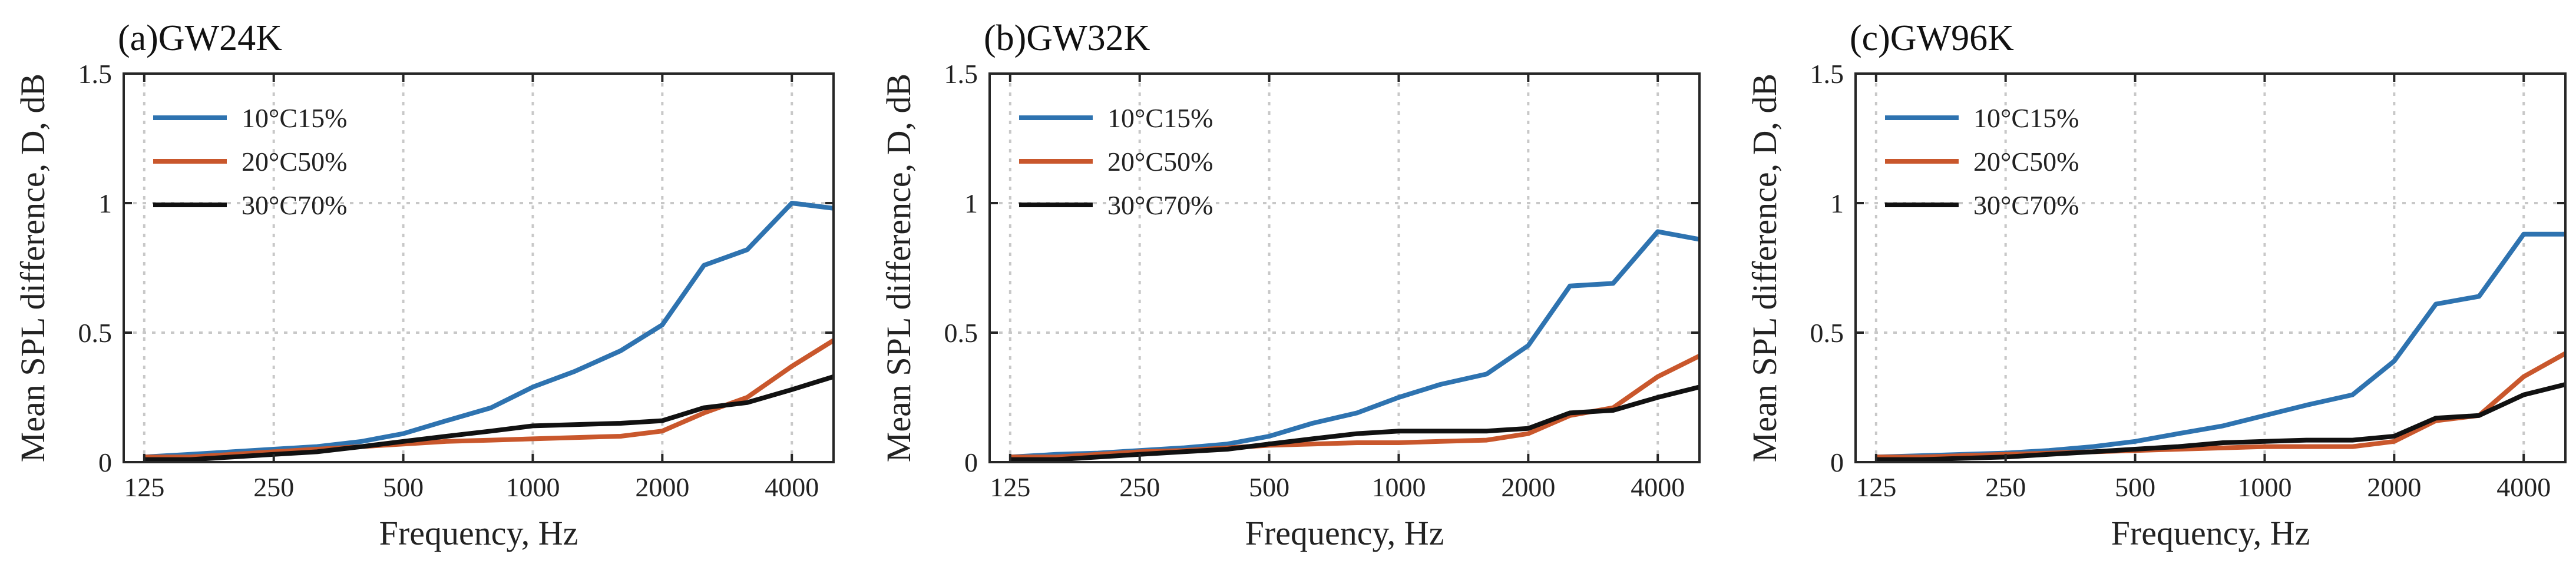  Describe the element at coordinates (200, 38) in the screenshot. I see `panel-title: (a)GW24K` at that location.